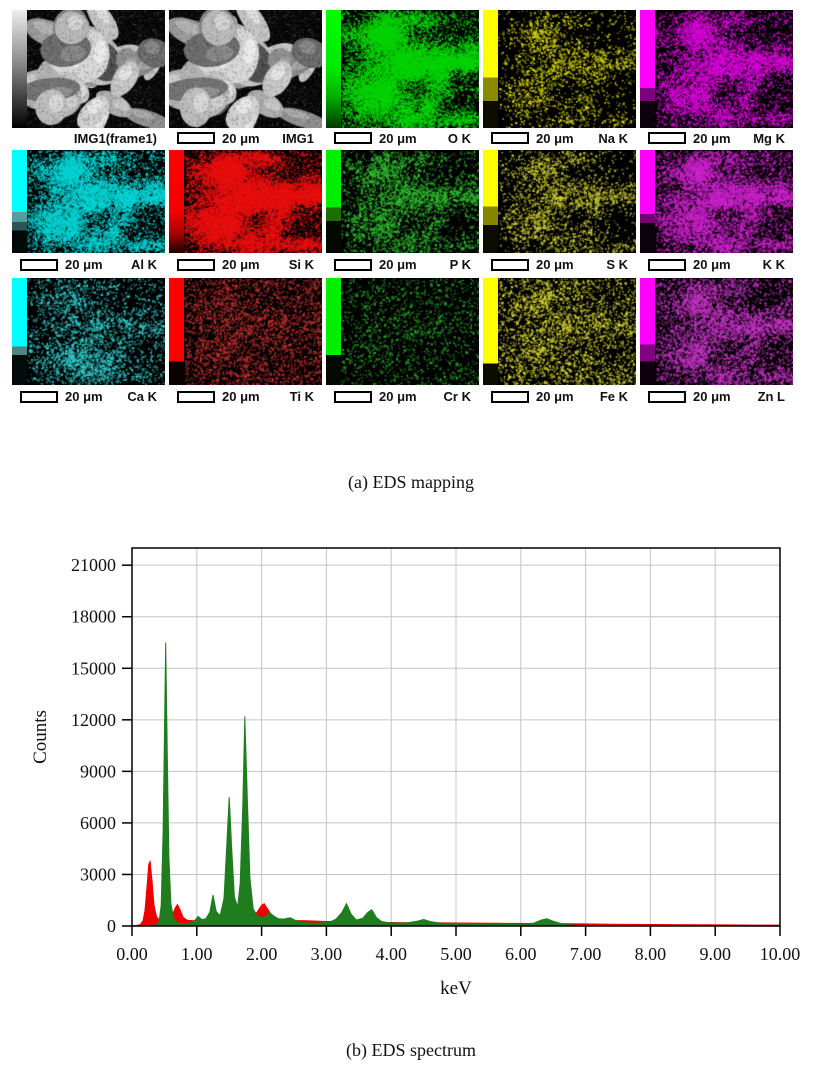 Image resolution: width=822 pixels, height=1082 pixels. I want to click on panel-na-k: 20 μm Na K, so click(559, 79).